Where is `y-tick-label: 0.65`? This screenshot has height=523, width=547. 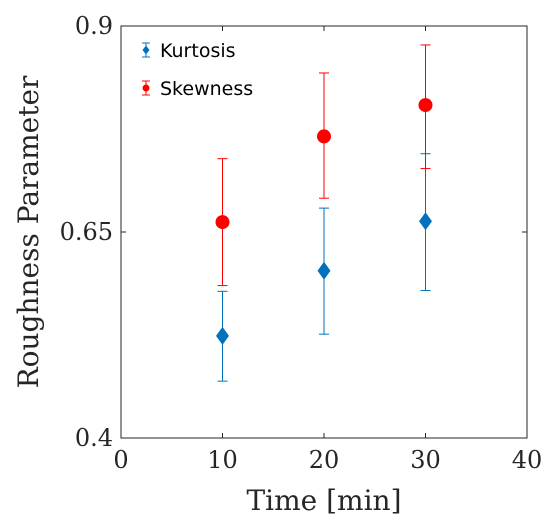
y-tick-label: 0.65 is located at coordinates (86, 232).